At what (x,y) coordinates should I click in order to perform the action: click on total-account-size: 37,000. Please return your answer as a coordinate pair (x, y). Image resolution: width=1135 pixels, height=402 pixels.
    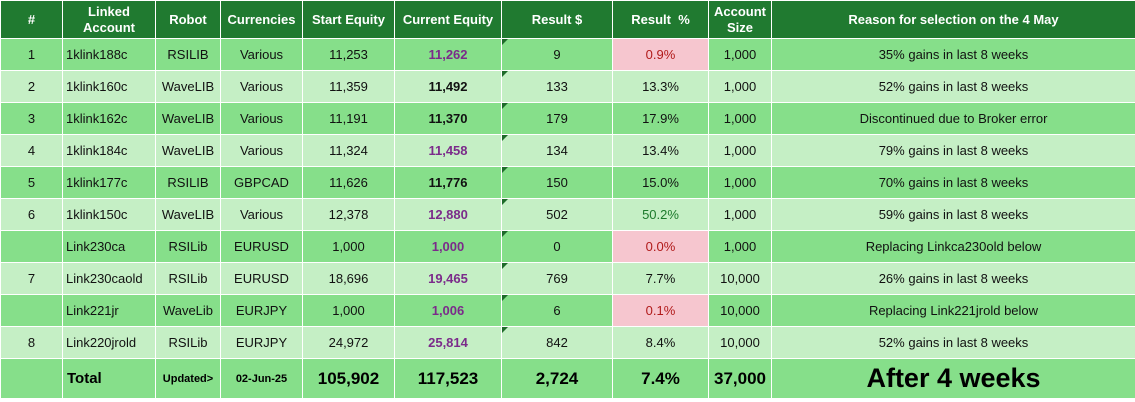
    Looking at the image, I should click on (740, 378).